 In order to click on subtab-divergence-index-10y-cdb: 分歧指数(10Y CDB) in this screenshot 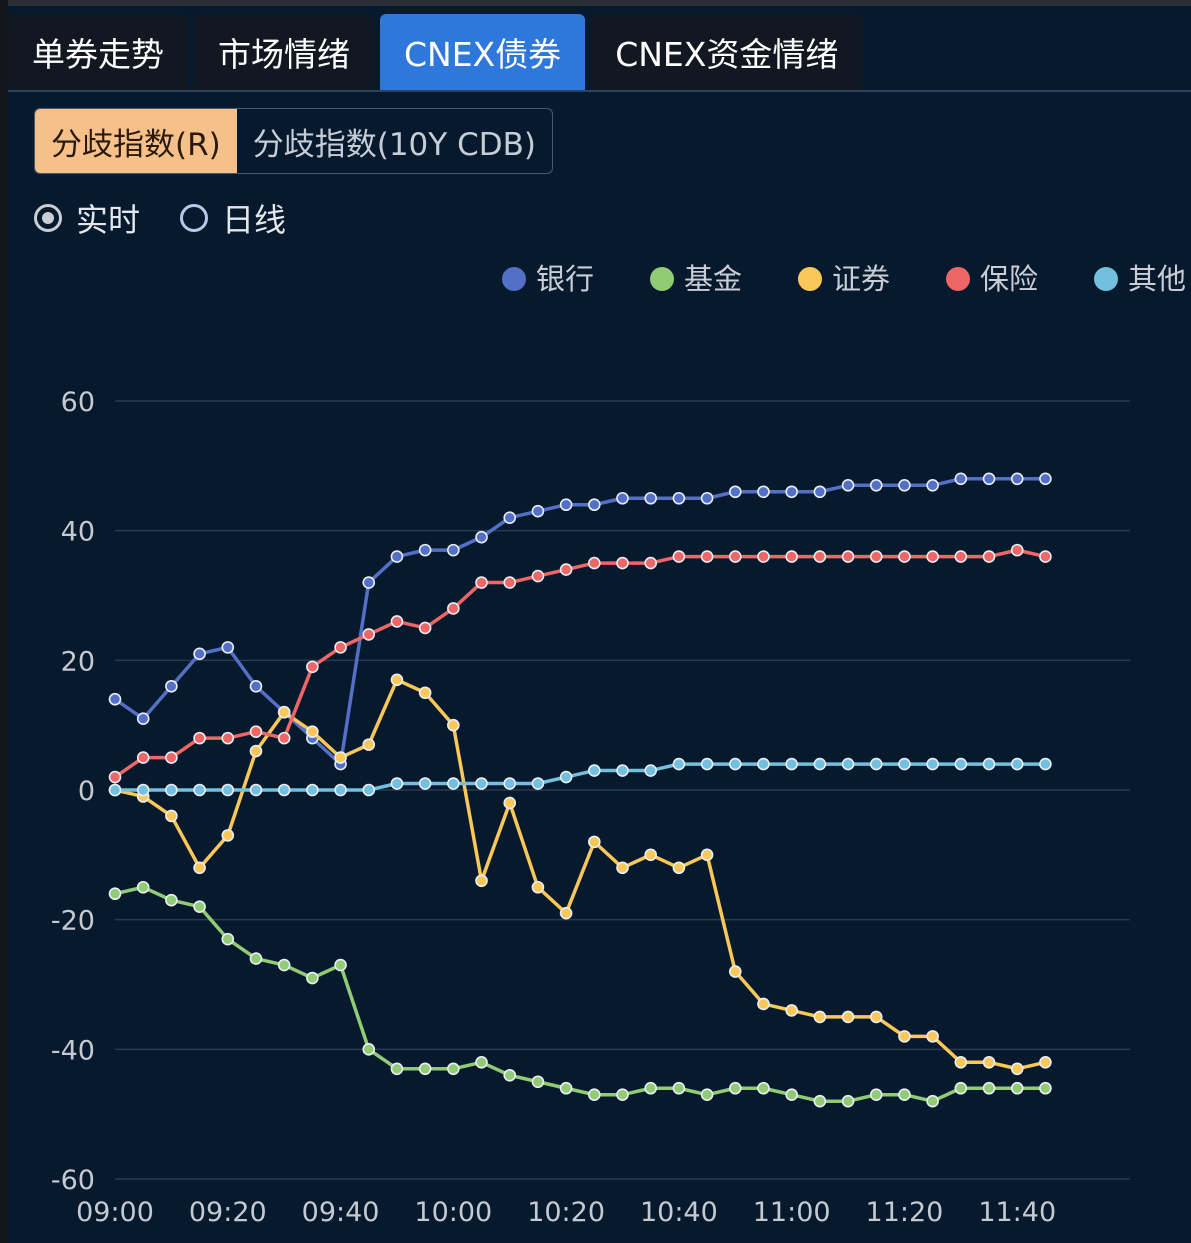, I will do `click(394, 144)`.